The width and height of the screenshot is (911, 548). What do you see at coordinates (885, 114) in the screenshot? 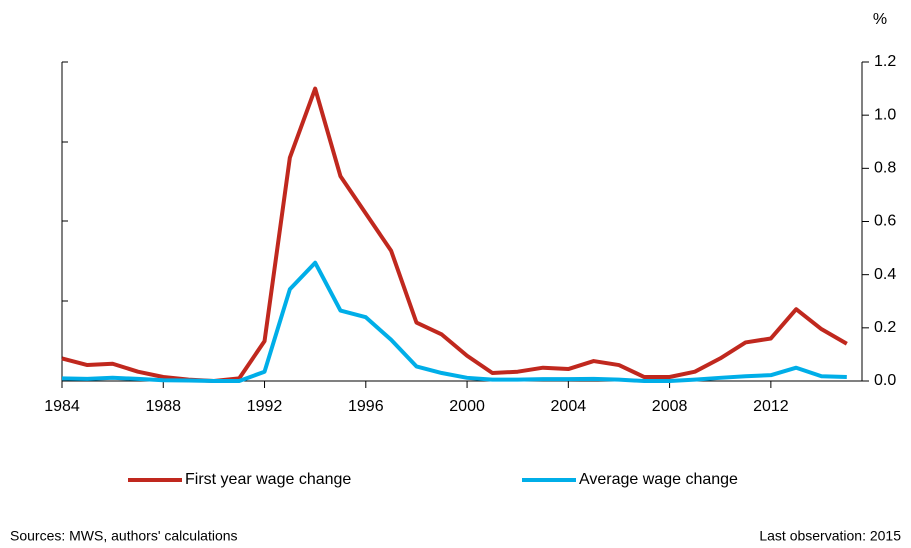
I see `y-tick-label: 1.0` at bounding box center [885, 114].